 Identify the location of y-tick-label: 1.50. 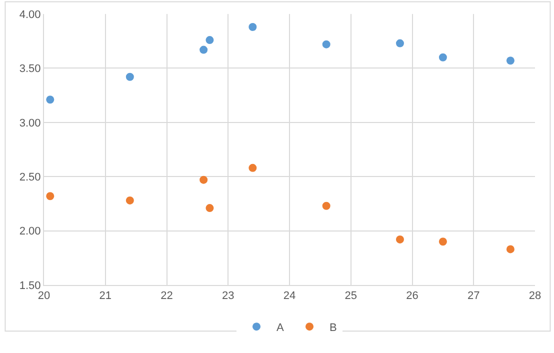
(30, 286).